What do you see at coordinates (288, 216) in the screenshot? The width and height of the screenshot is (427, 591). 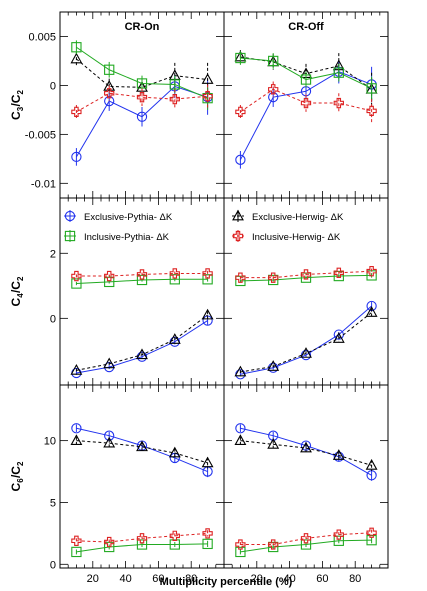 I see `legend-item: Exclusive-Herwig- ΔK` at bounding box center [288, 216].